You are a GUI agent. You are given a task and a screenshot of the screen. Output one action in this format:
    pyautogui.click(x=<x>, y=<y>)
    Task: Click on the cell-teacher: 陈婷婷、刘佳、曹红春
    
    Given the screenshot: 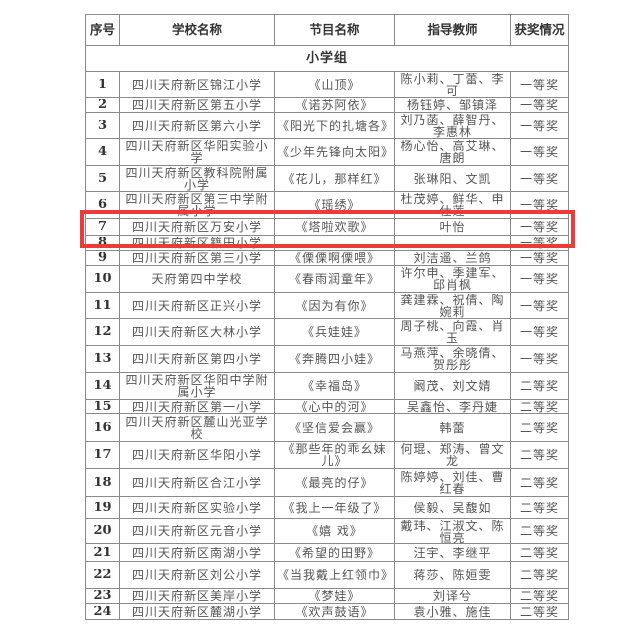 What is the action you would take?
    pyautogui.click(x=452, y=482)
    